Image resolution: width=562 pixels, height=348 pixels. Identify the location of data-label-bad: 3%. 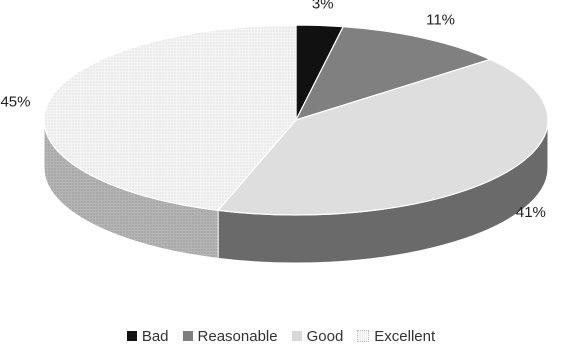
(323, 6).